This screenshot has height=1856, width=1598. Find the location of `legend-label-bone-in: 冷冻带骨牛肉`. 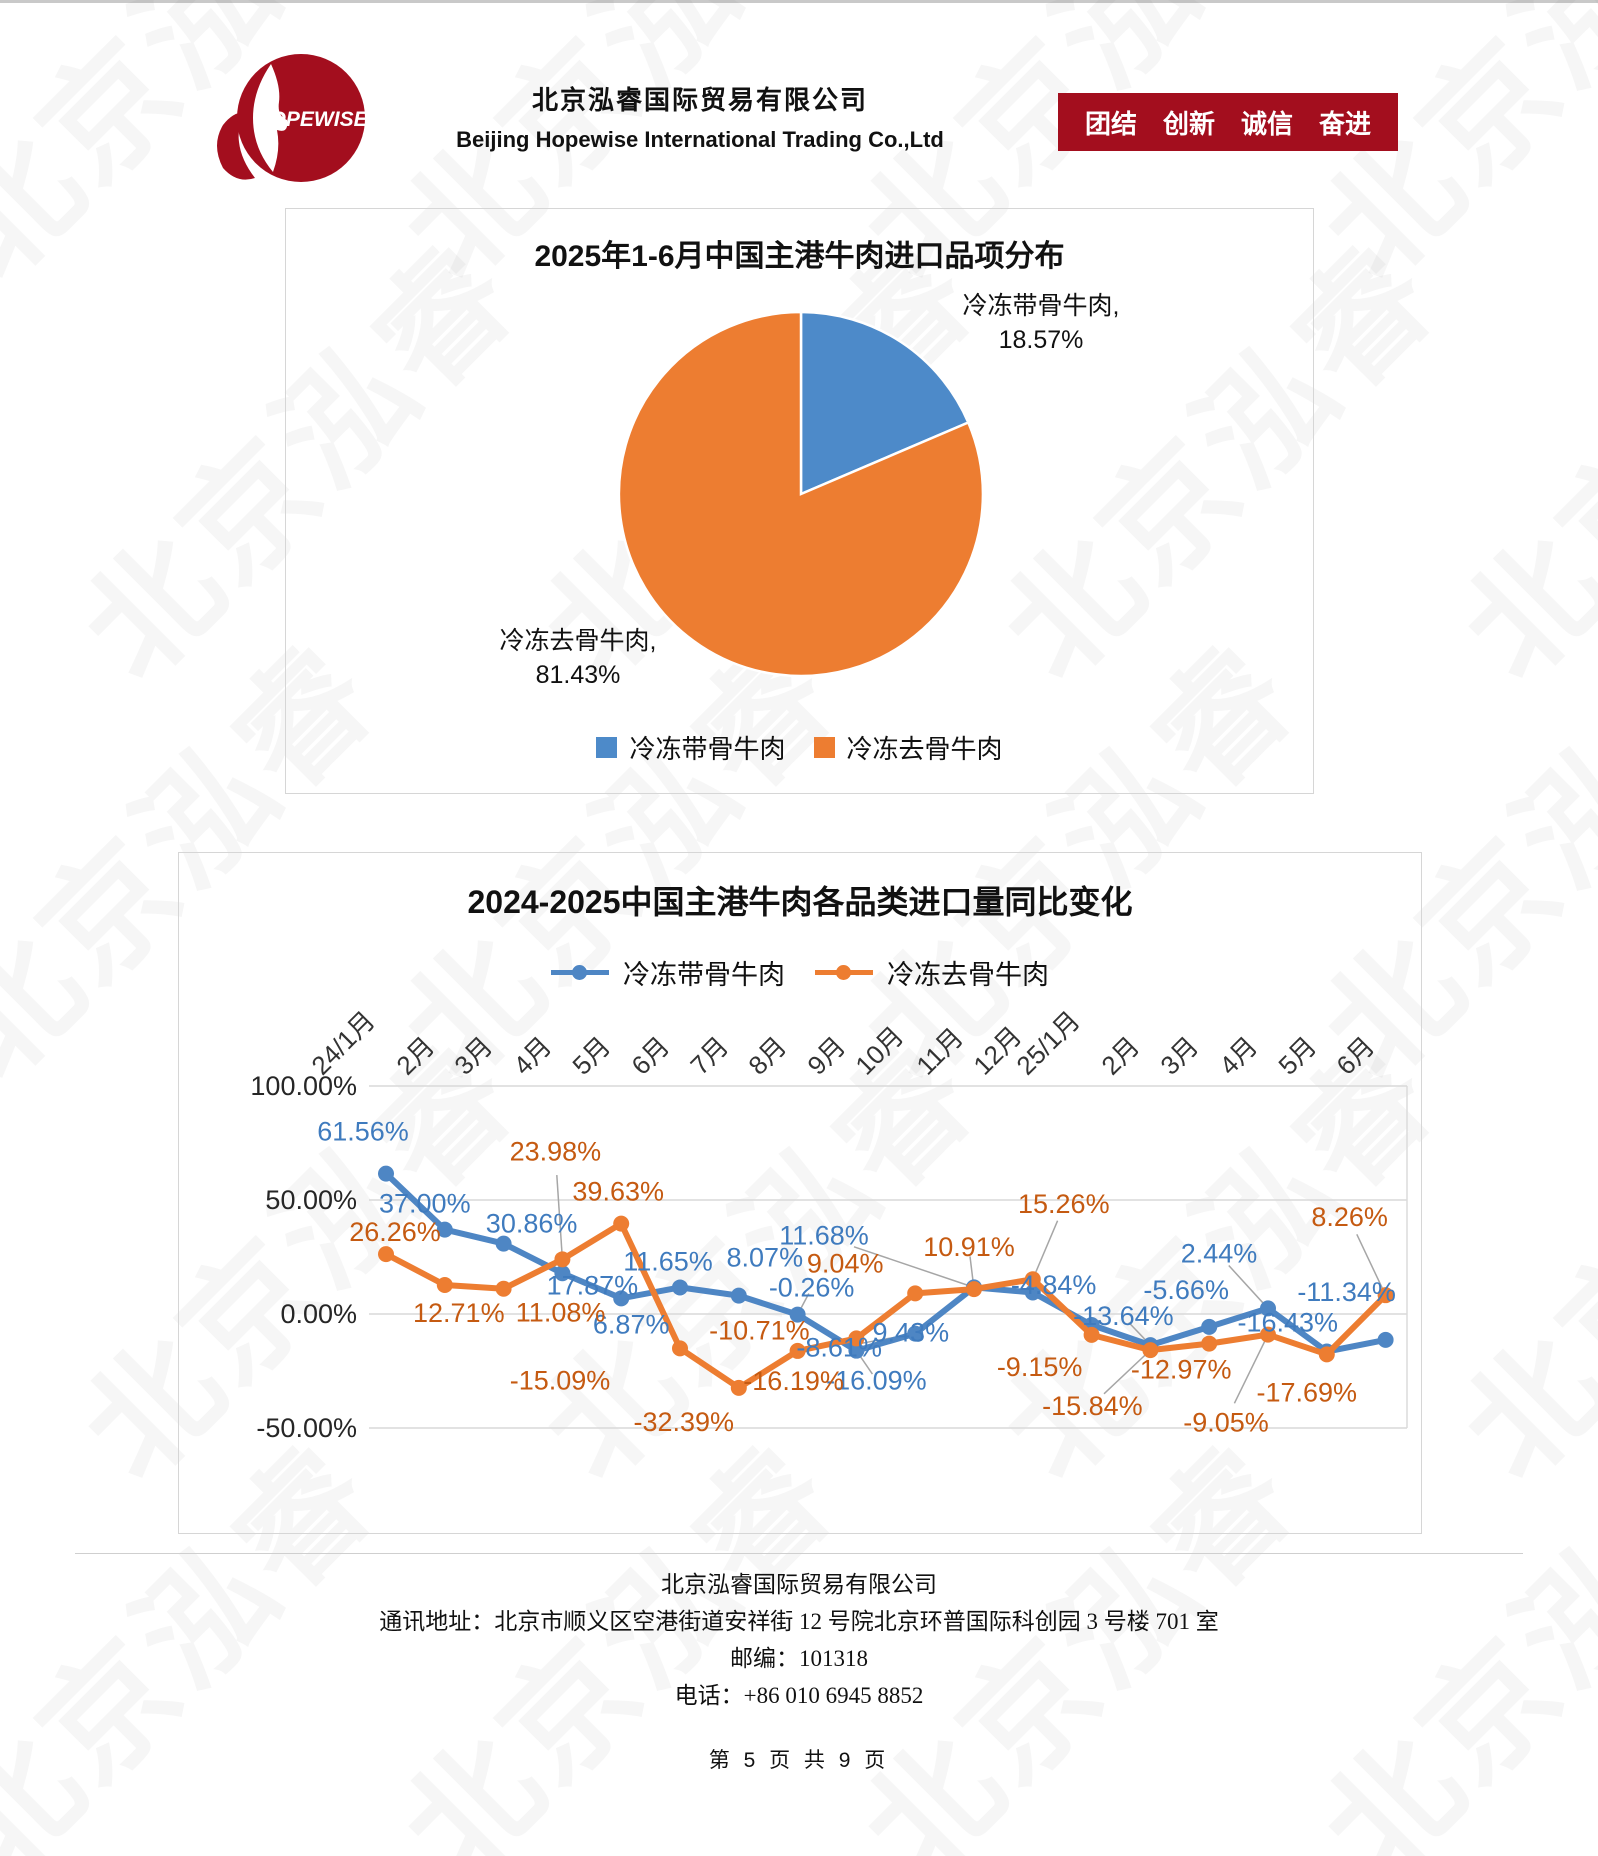

legend-label-bone-in: 冷冻带骨牛肉 is located at coordinates (707, 749).